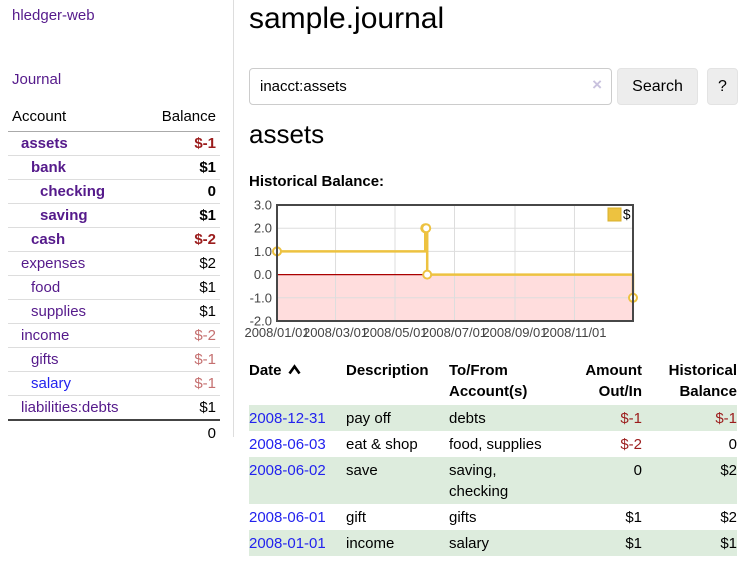 Image resolution: width=742 pixels, height=582 pixels. Describe the element at coordinates (657, 86) in the screenshot. I see `search-button: Search` at that location.